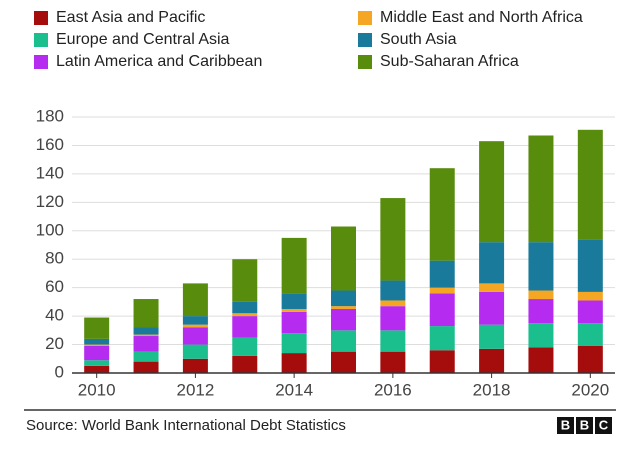  I want to click on y-tick-label: 40, so click(54, 315).